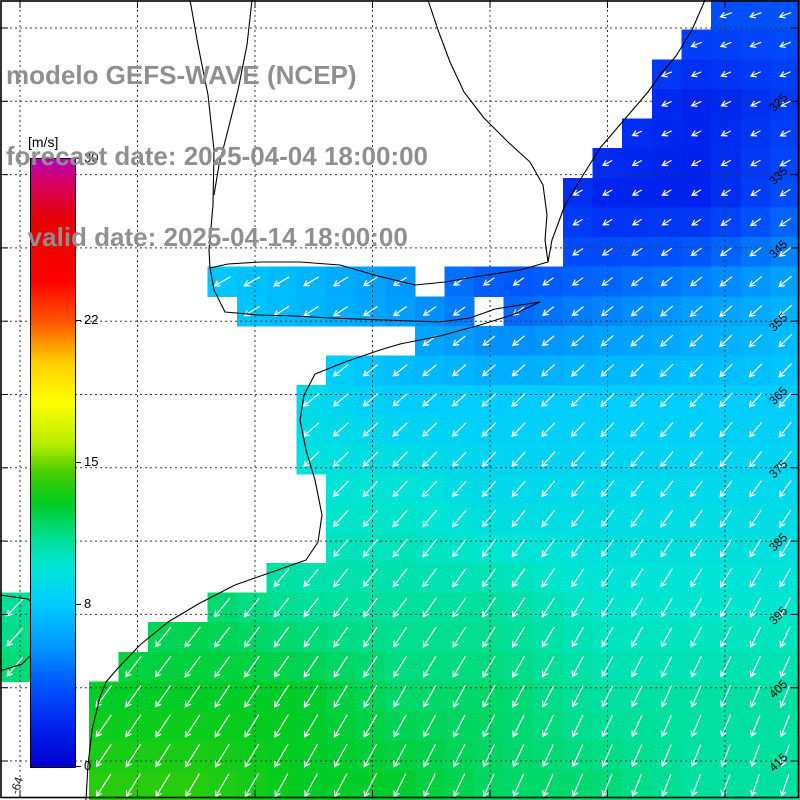 Image resolution: width=800 pixels, height=800 pixels. I want to click on colorbar-tick-label: 8, so click(88, 603).